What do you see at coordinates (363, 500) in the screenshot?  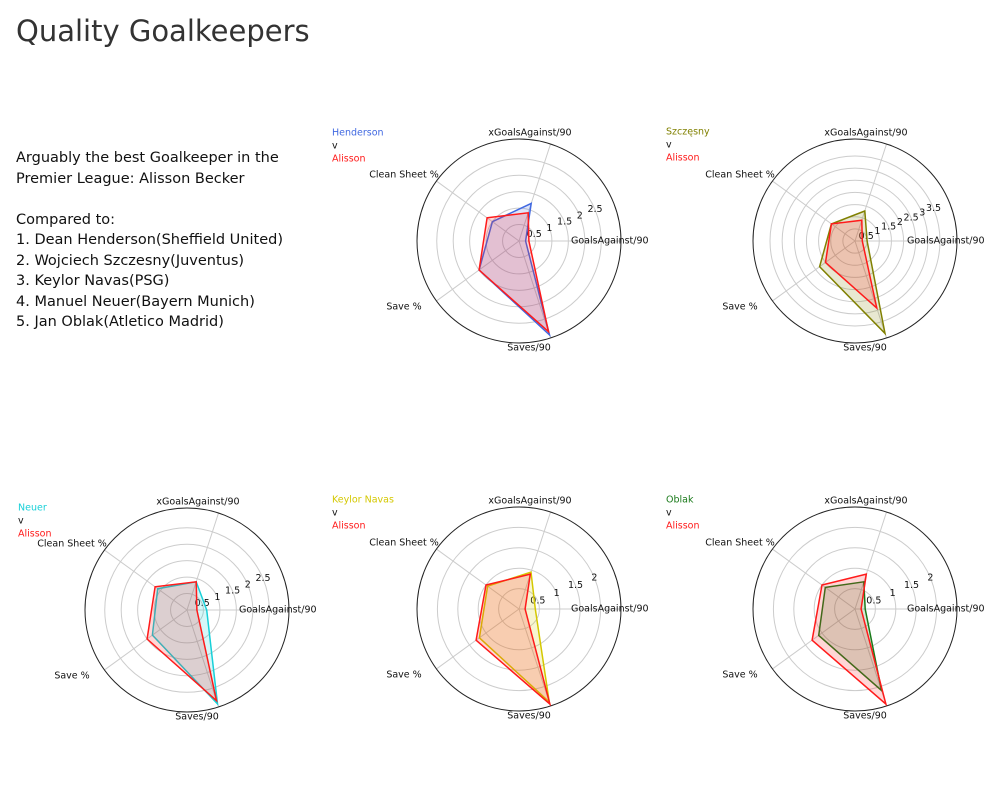 I see `legend-entry: Keylor Navas` at bounding box center [363, 500].